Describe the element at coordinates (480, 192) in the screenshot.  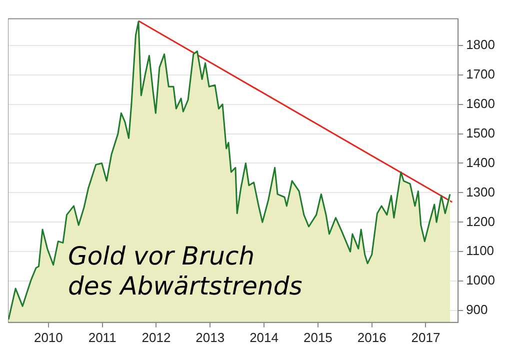
I see `y-tick-label: 1300` at that location.